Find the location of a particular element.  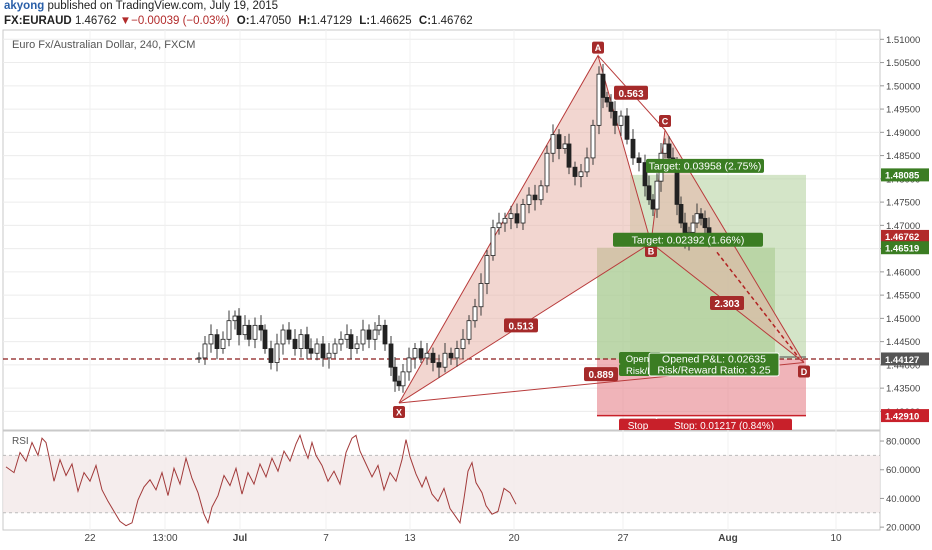

price-tag-bg is located at coordinates (905, 175).